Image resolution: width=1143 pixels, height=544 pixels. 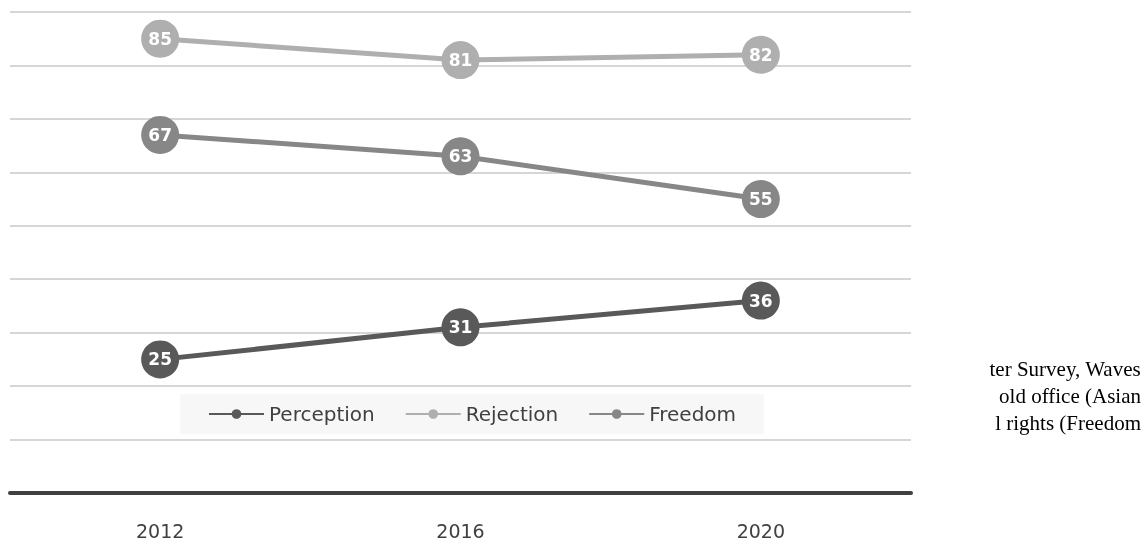 What do you see at coordinates (460, 156) in the screenshot?
I see `data-label: 63` at bounding box center [460, 156].